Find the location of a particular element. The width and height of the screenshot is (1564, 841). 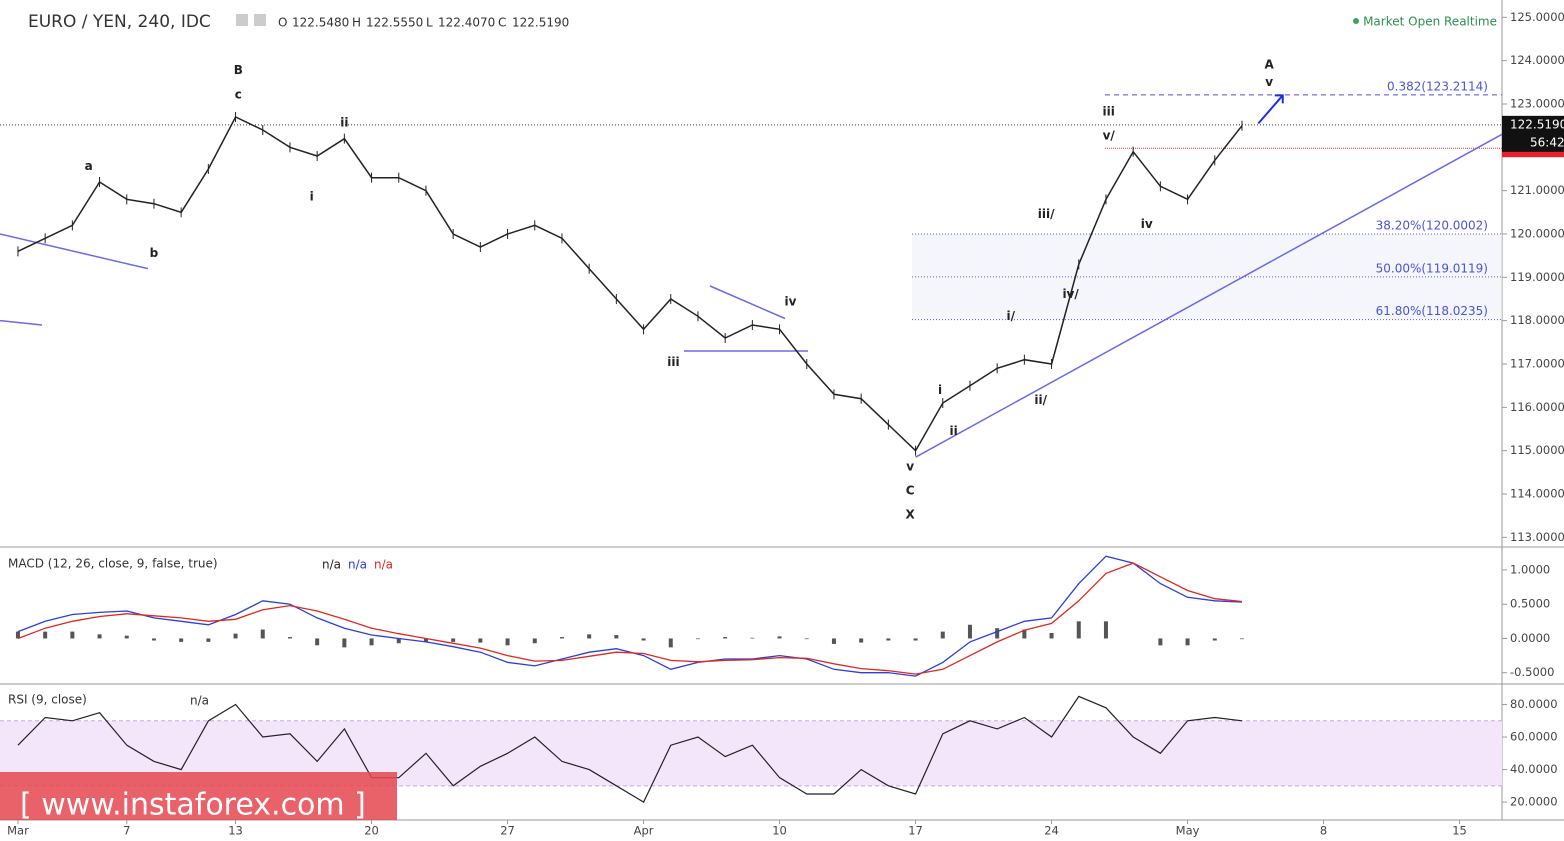

wave-label: X is located at coordinates (910, 515).